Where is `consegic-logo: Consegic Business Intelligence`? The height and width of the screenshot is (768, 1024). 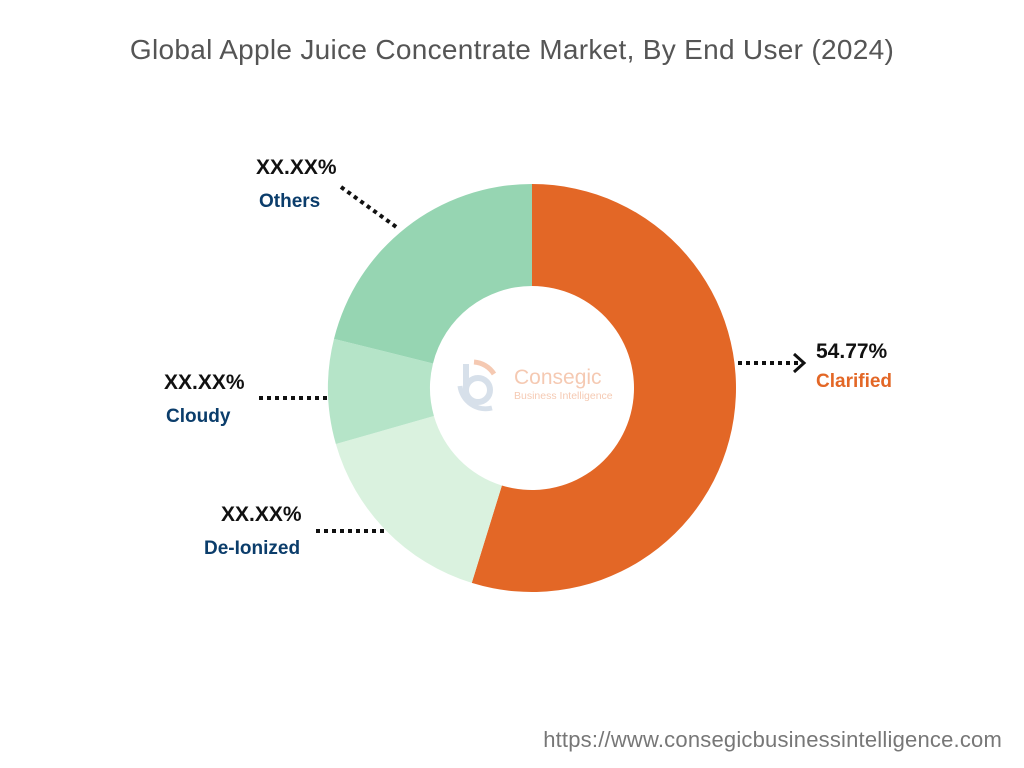 consegic-logo: Consegic Business Intelligence is located at coordinates (537, 386).